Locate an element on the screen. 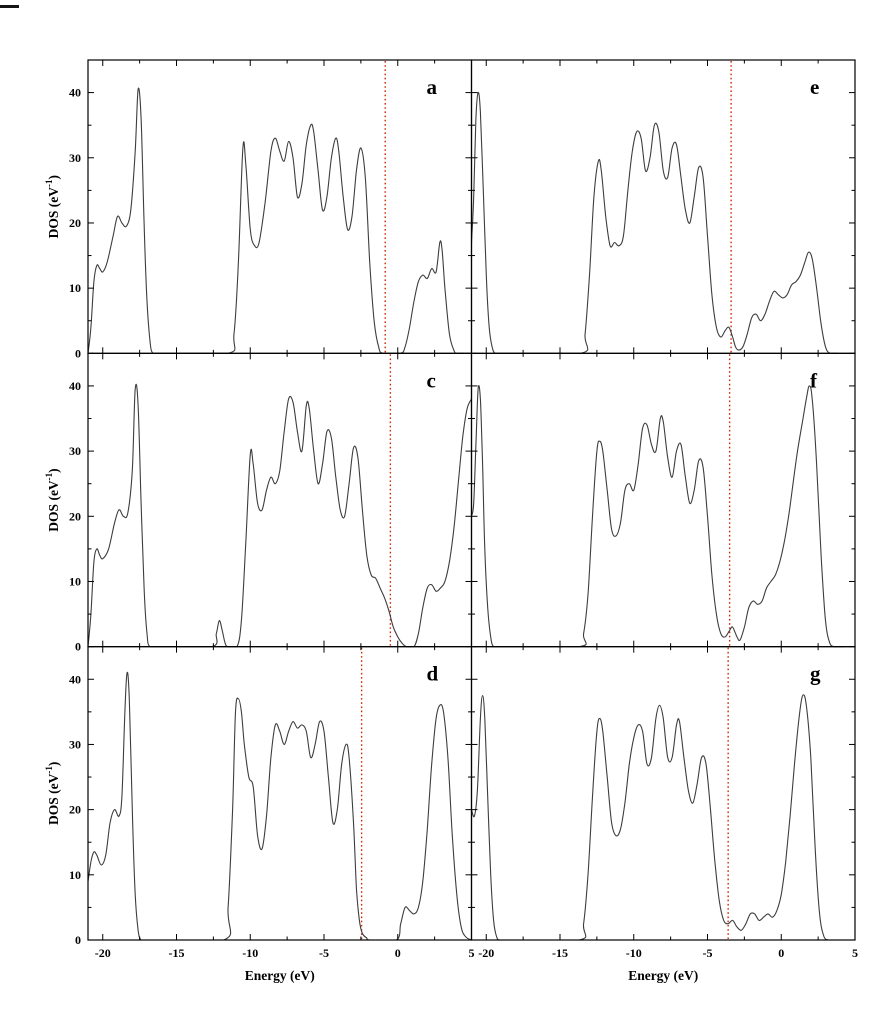 The width and height of the screenshot is (888, 1024). panel-label: a is located at coordinates (432, 87).